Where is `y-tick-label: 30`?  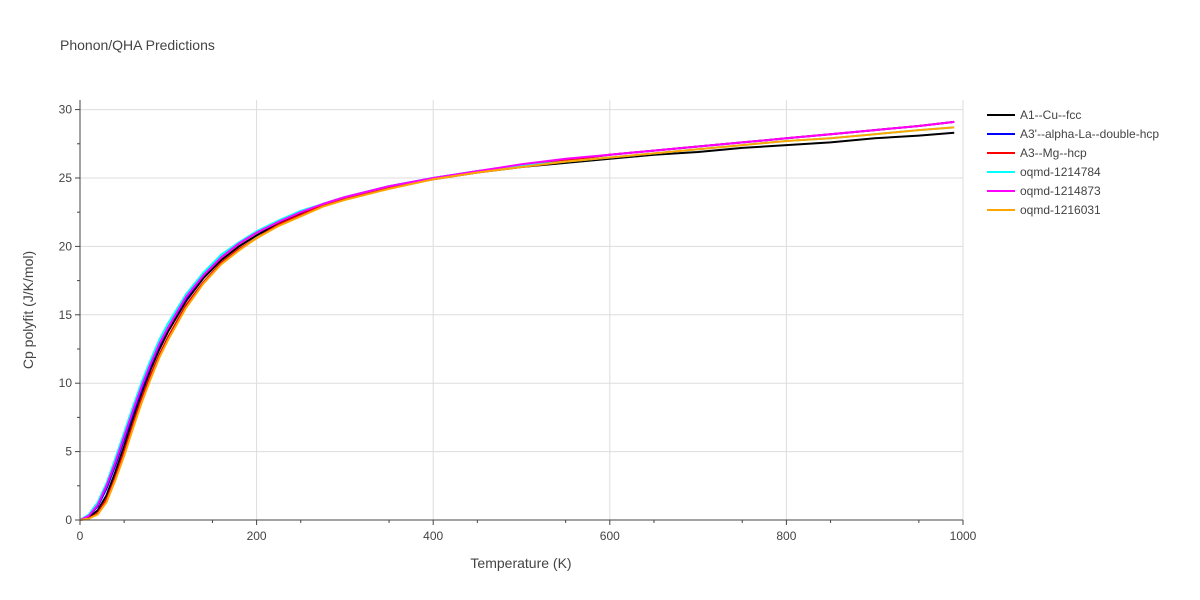 y-tick-label: 30 is located at coordinates (66, 110).